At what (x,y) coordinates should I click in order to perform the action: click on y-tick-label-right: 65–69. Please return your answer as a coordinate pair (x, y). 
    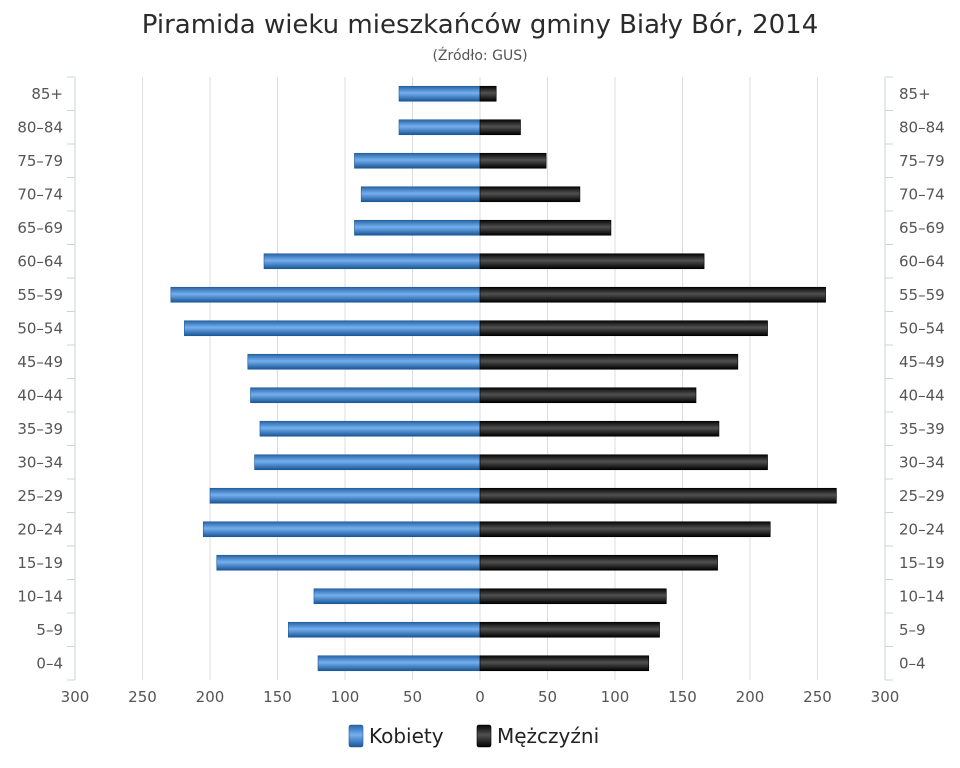
    Looking at the image, I should click on (922, 228).